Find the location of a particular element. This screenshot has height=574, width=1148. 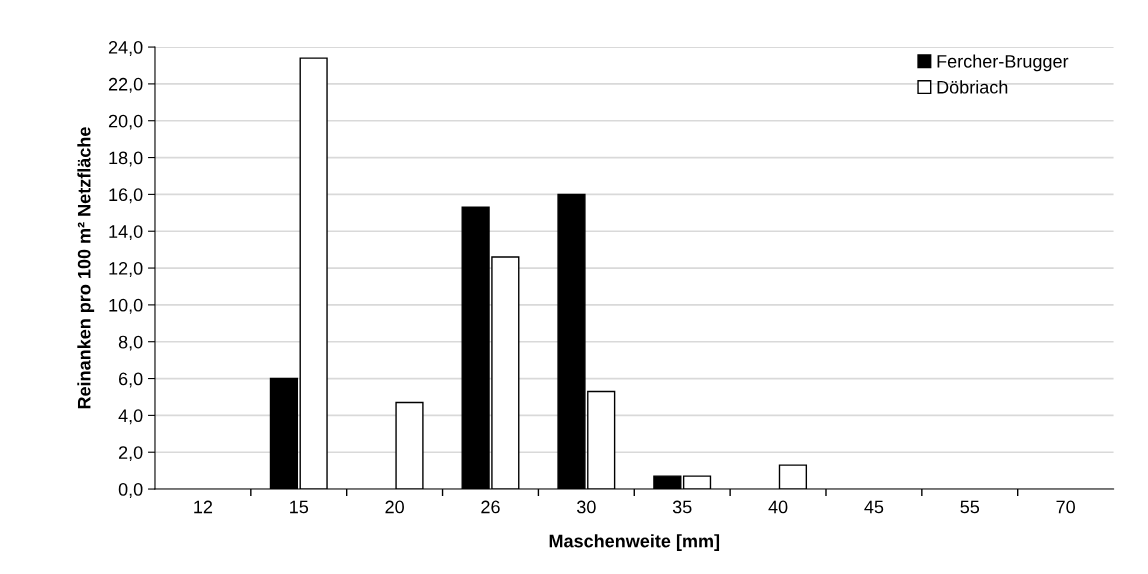

y-tick-label: 24,0 is located at coordinates (125, 48).